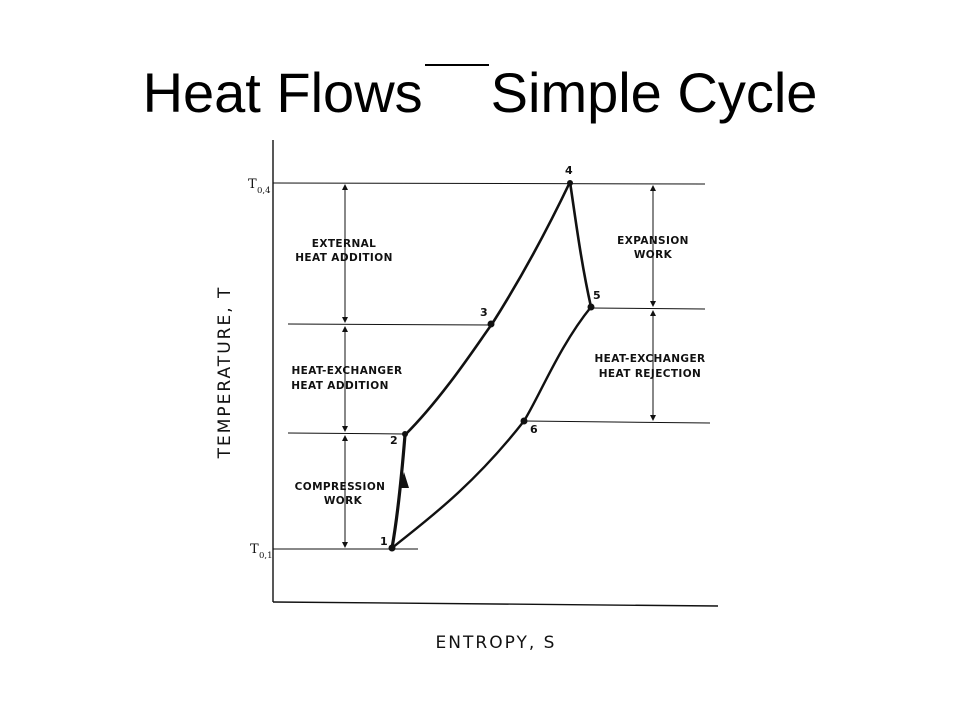 This screenshot has height=720, width=960. What do you see at coordinates (597, 295) in the screenshot?
I see `state-point-5-label: 5` at bounding box center [597, 295].